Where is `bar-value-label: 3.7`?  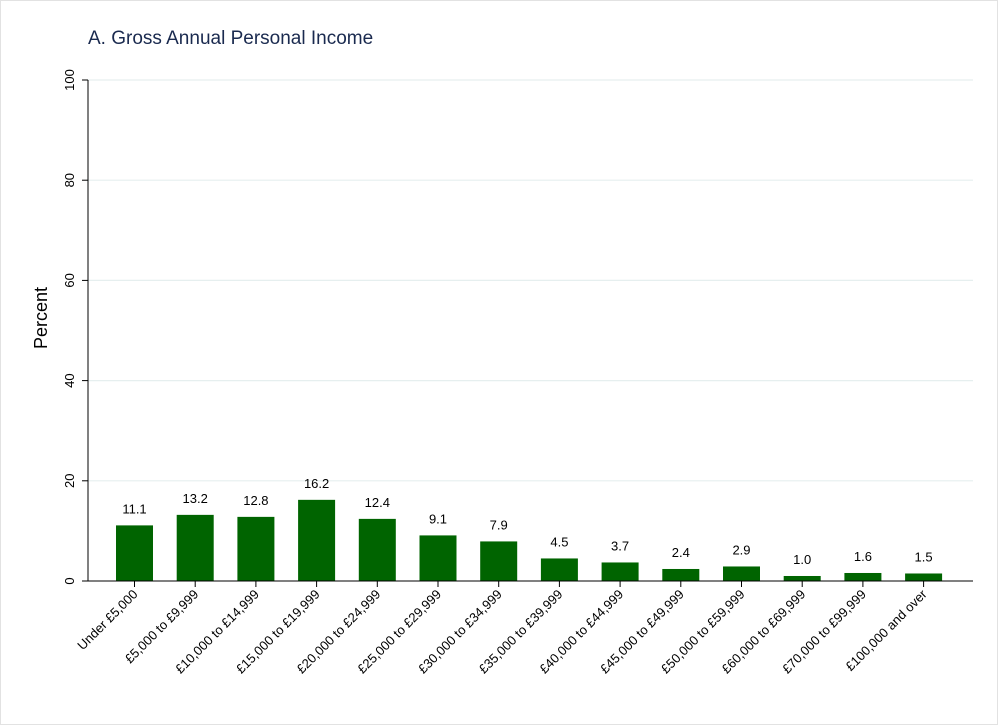
bar-value-label: 3.7 is located at coordinates (620, 545).